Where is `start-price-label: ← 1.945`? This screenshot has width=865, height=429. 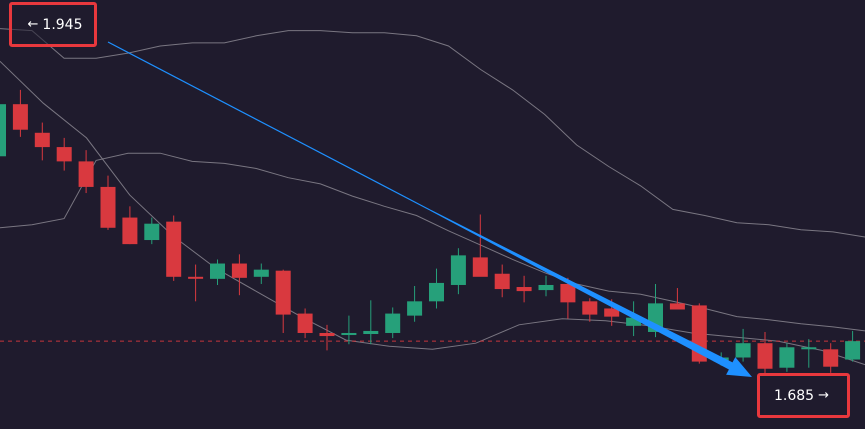
start-price-label: ← 1.945 is located at coordinates (53, 24).